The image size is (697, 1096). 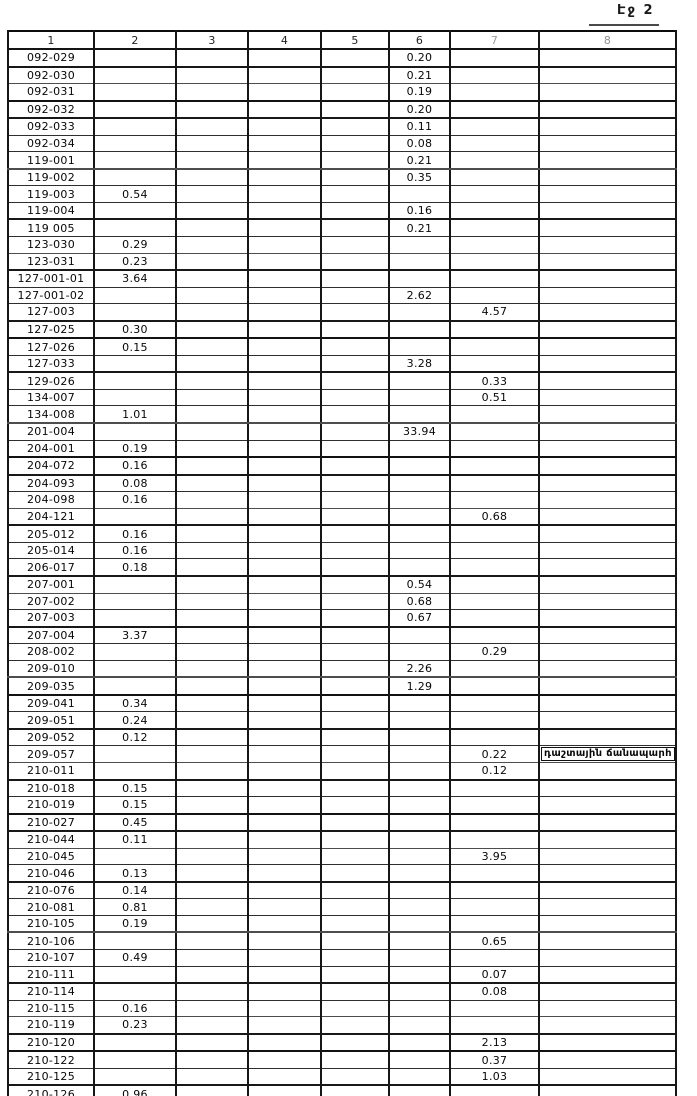 I want to click on table-row: 119 005 0.21, so click(x=342, y=228).